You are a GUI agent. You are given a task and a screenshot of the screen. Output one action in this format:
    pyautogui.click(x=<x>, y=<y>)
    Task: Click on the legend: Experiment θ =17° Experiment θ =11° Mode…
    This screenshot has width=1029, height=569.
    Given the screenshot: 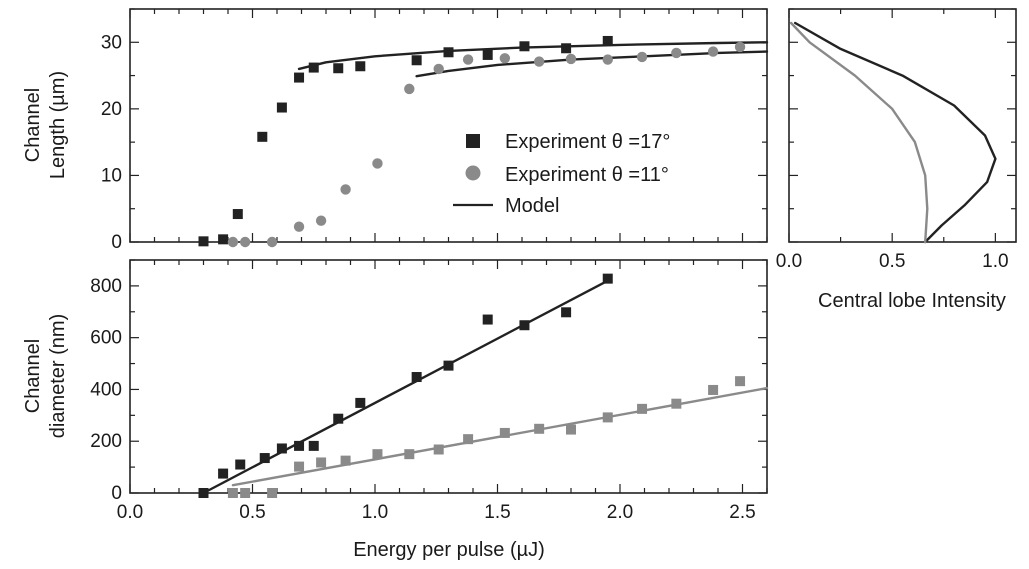 What is the action you would take?
    pyautogui.click(x=561, y=174)
    